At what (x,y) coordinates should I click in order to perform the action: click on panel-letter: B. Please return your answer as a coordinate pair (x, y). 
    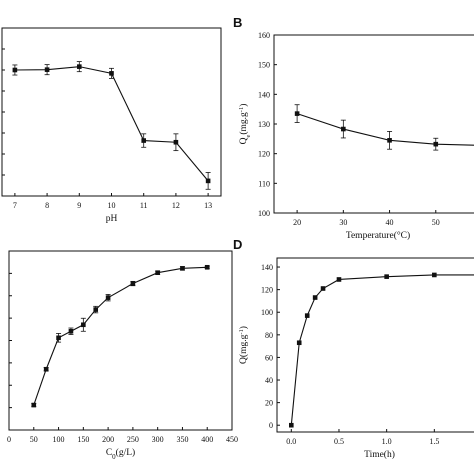
    Looking at the image, I should click on (237, 22).